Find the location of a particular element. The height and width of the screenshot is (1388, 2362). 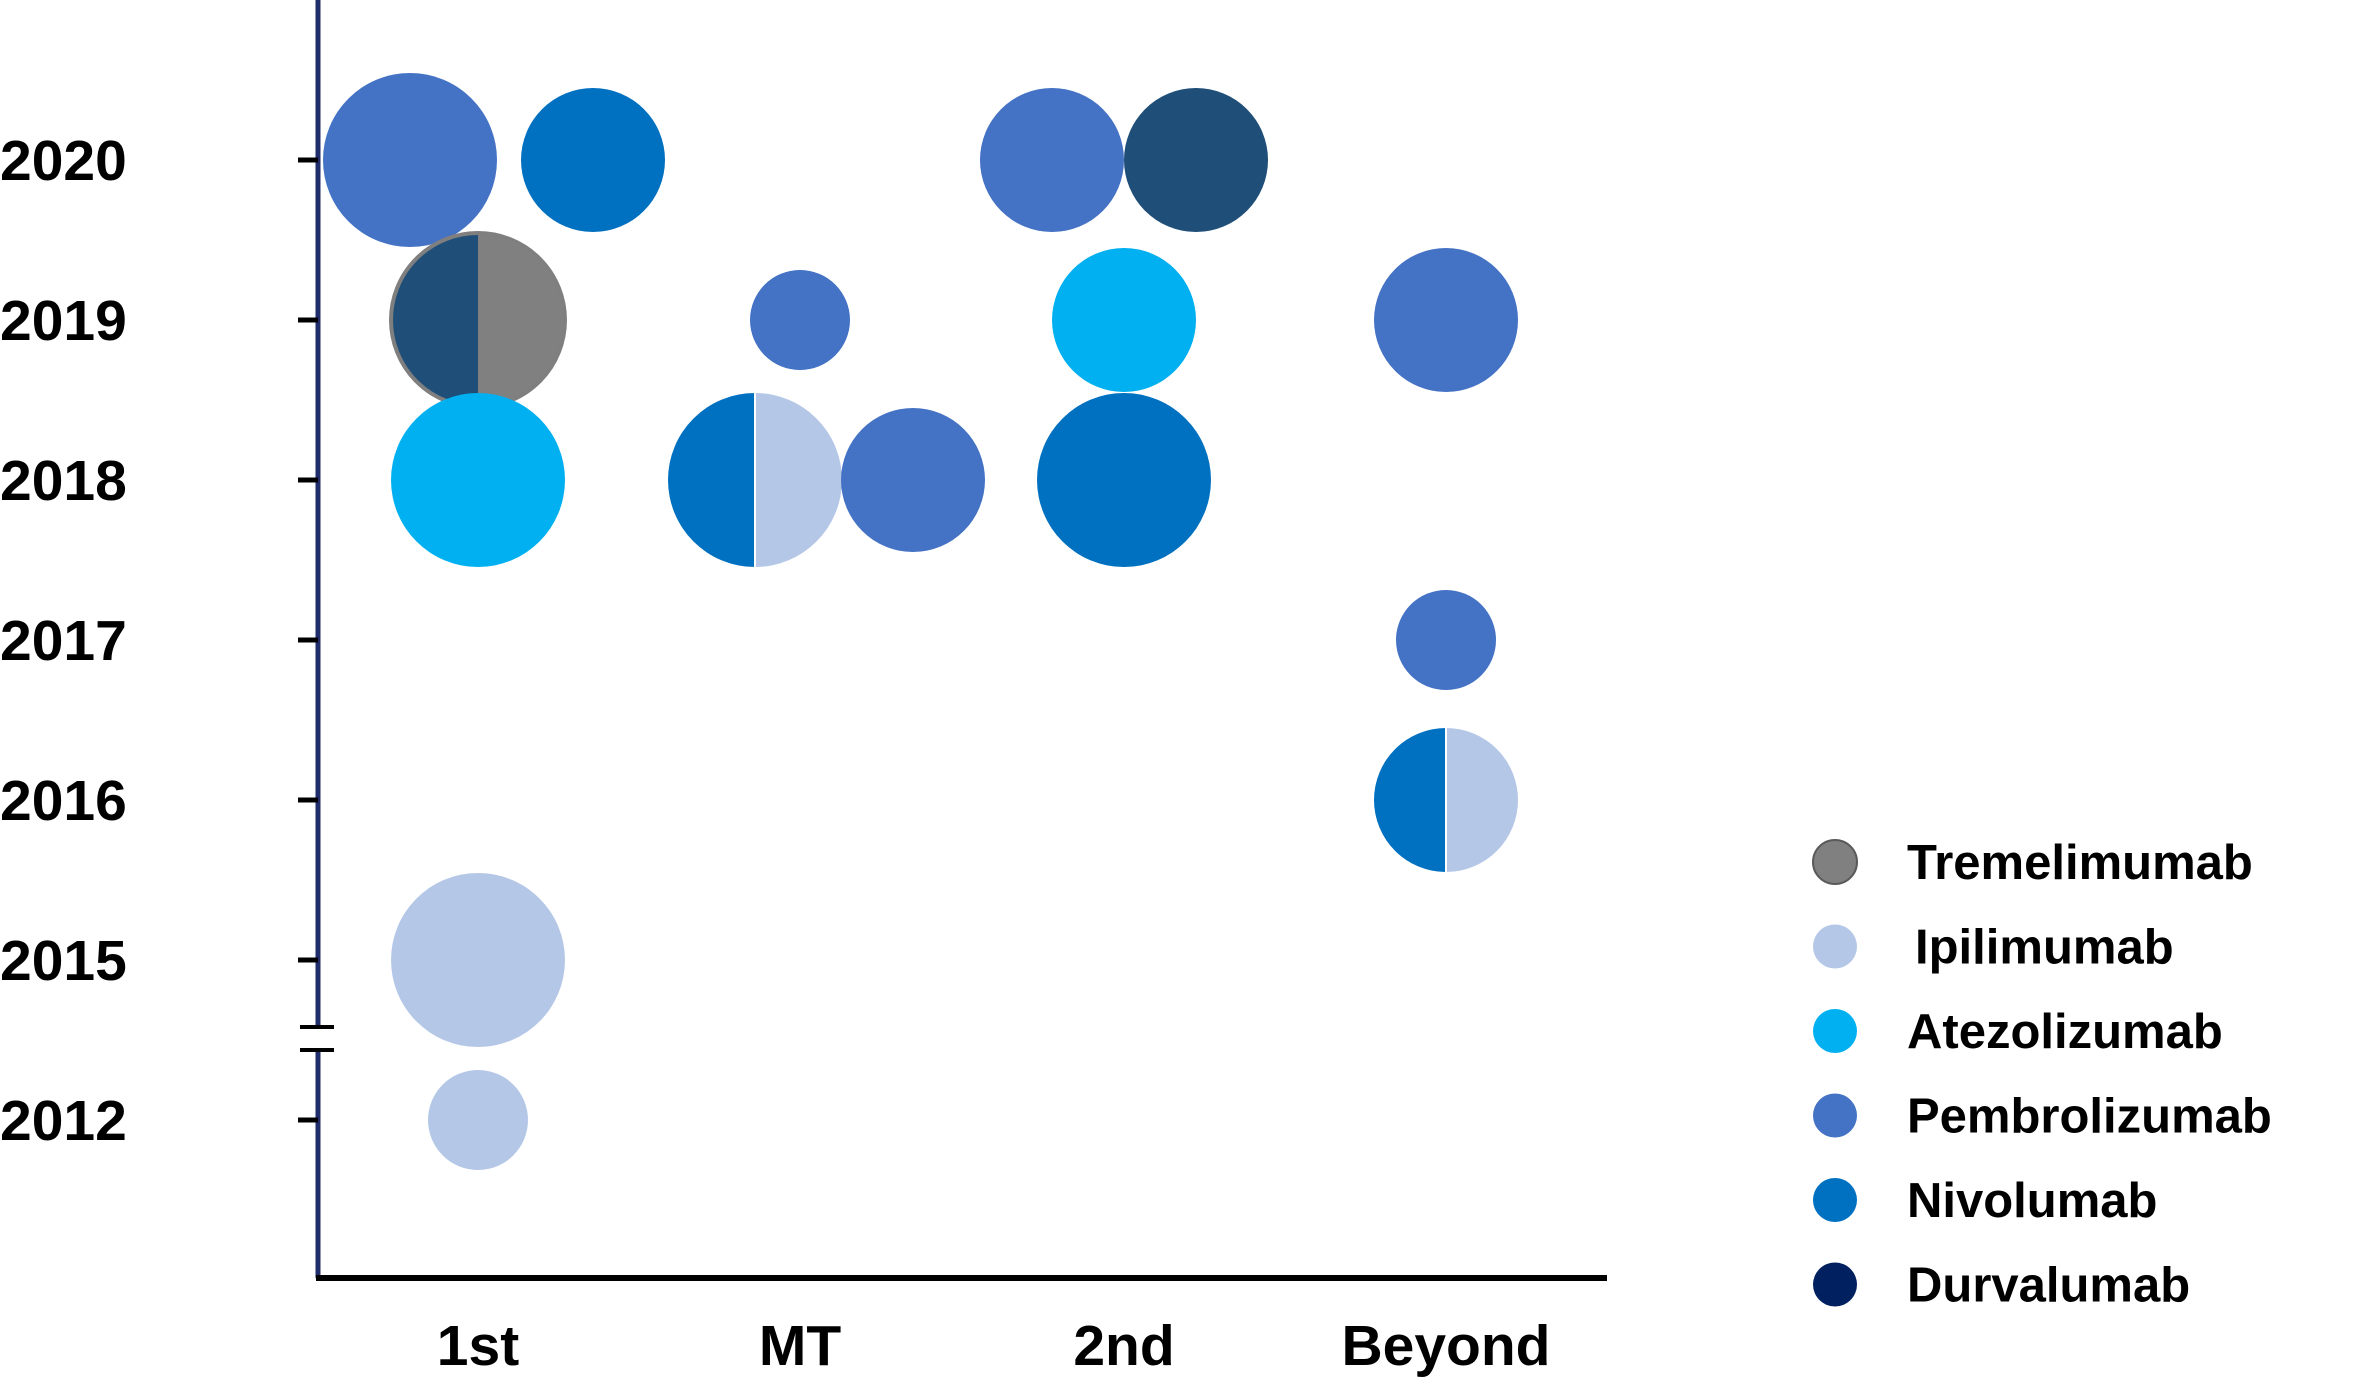

legend-label-atezolizumab: Atezolizumab is located at coordinates (2065, 1032).